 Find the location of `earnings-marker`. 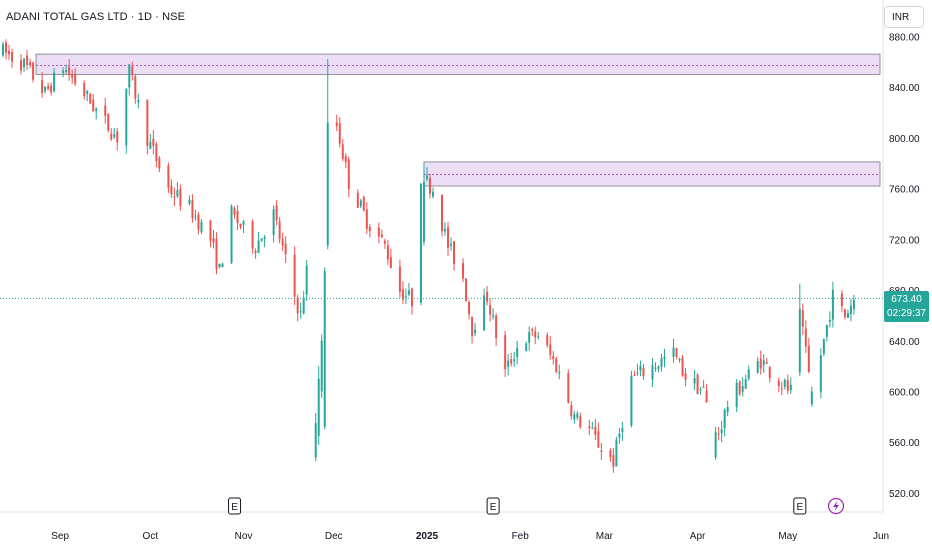

earnings-marker is located at coordinates (800, 506).